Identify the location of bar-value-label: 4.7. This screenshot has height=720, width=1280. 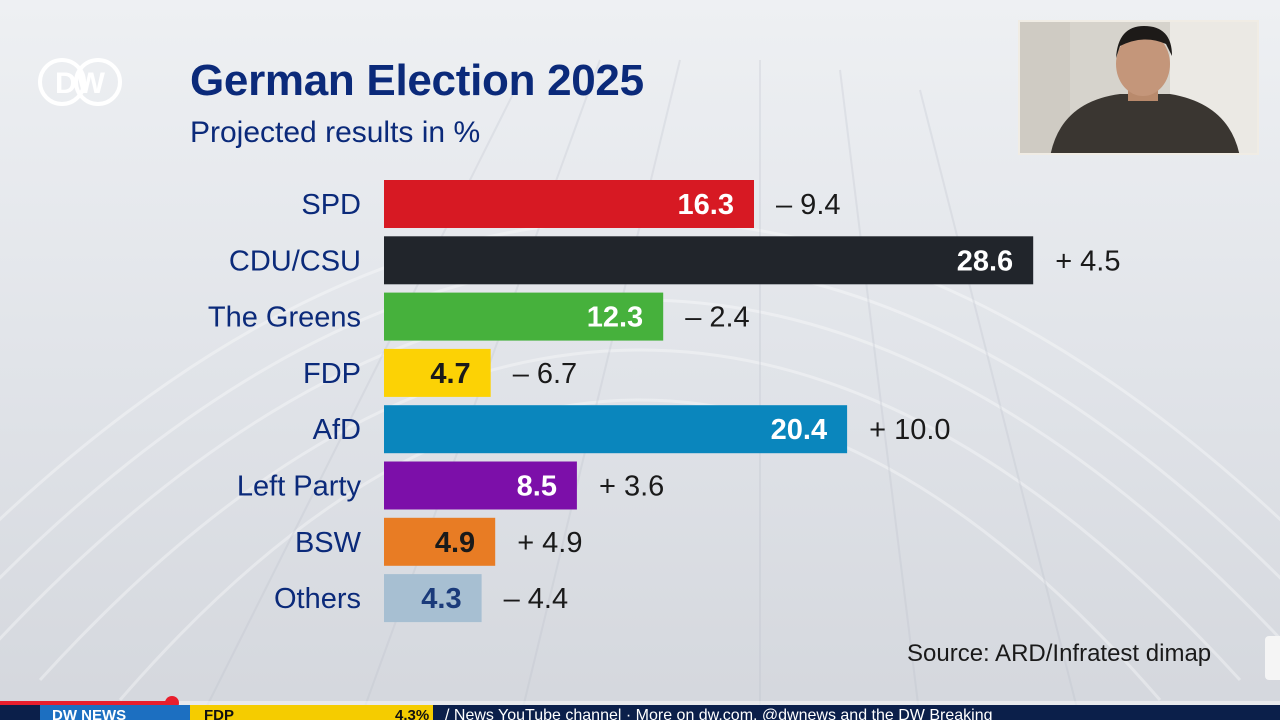
(450, 374).